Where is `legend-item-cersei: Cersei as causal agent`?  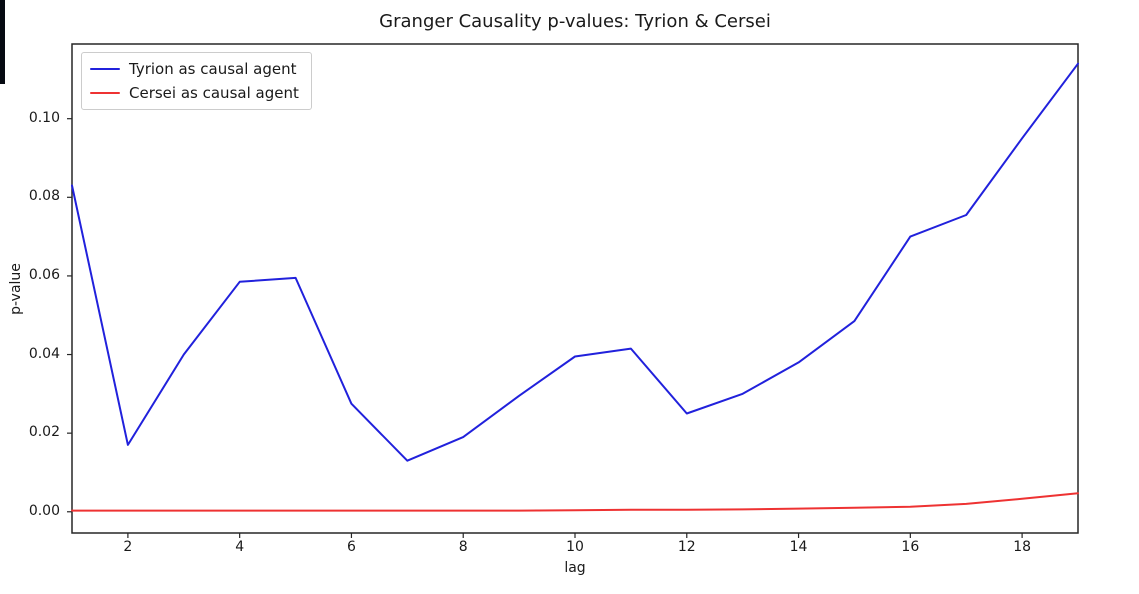 legend-item-cersei: Cersei as causal agent is located at coordinates (194, 93).